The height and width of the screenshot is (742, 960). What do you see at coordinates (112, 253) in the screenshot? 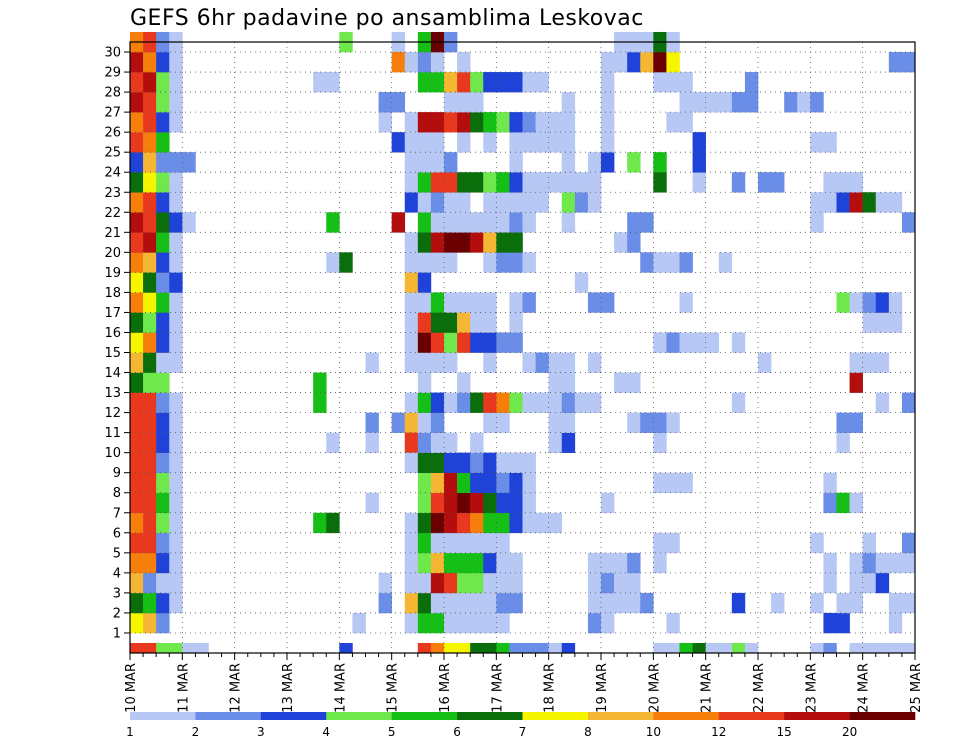
I see `y-tick-label: 20` at bounding box center [112, 253].